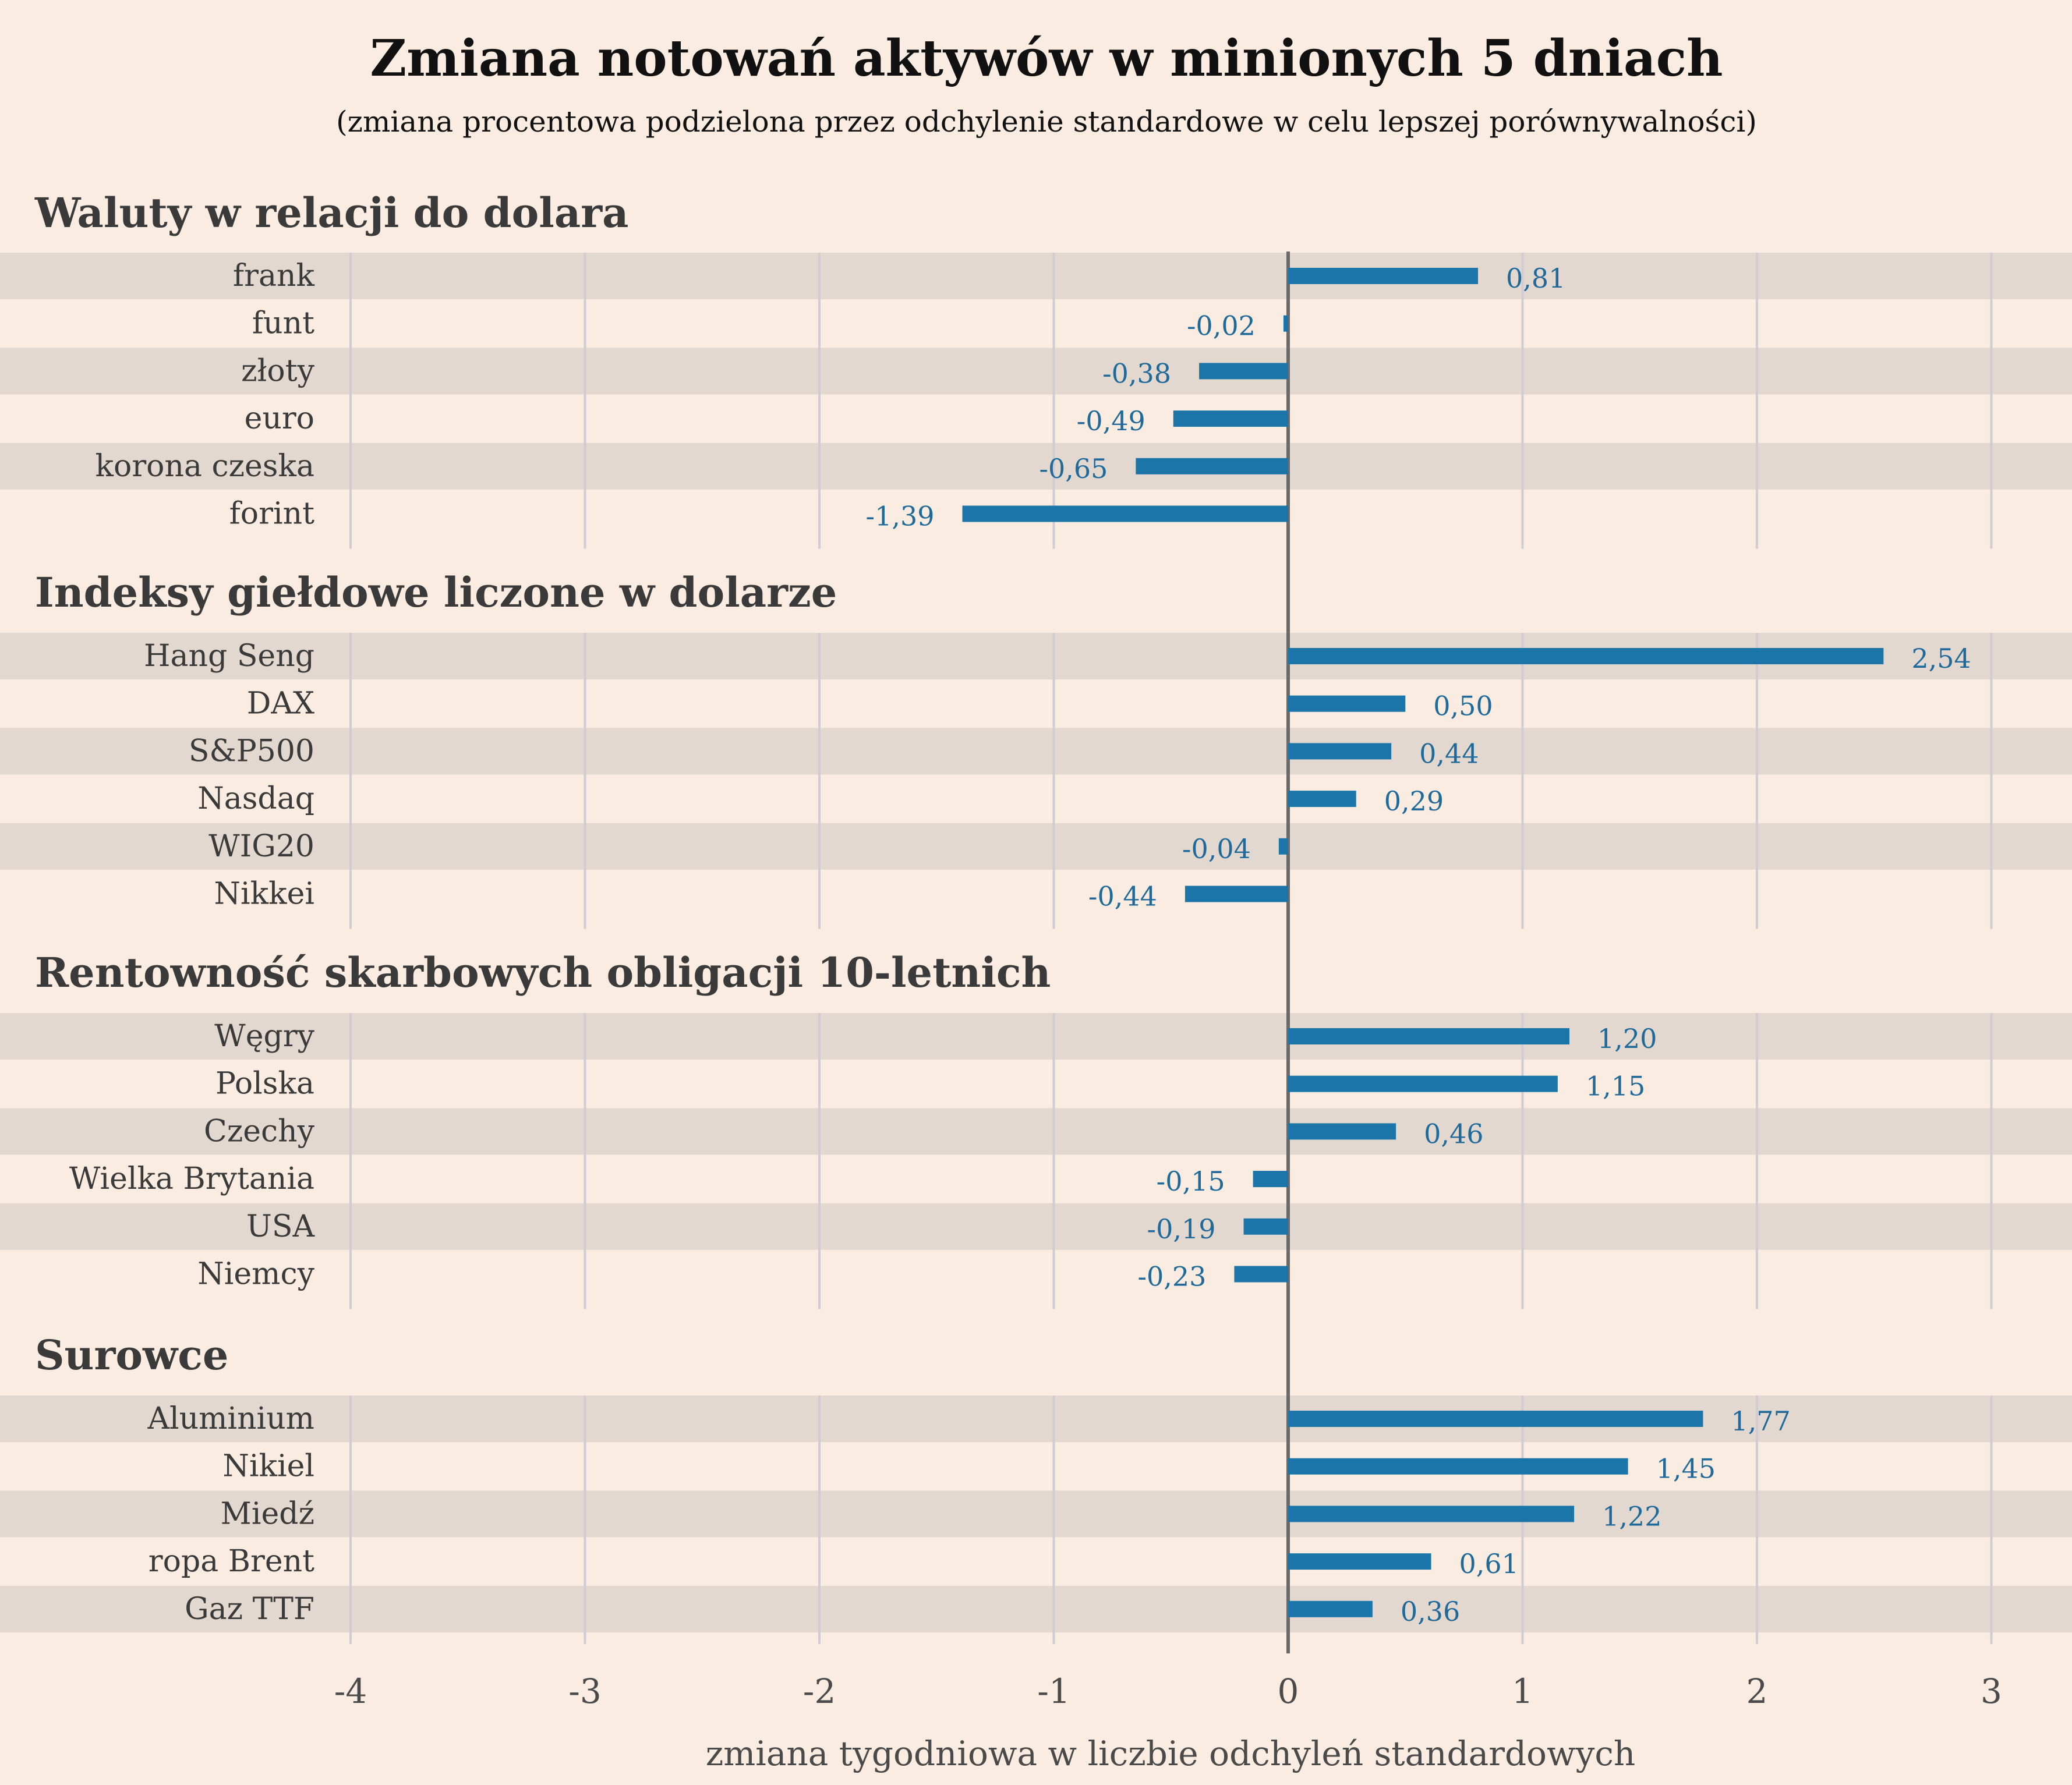  What do you see at coordinates (1760, 1421) in the screenshot?
I see `value-label: 1,77` at bounding box center [1760, 1421].